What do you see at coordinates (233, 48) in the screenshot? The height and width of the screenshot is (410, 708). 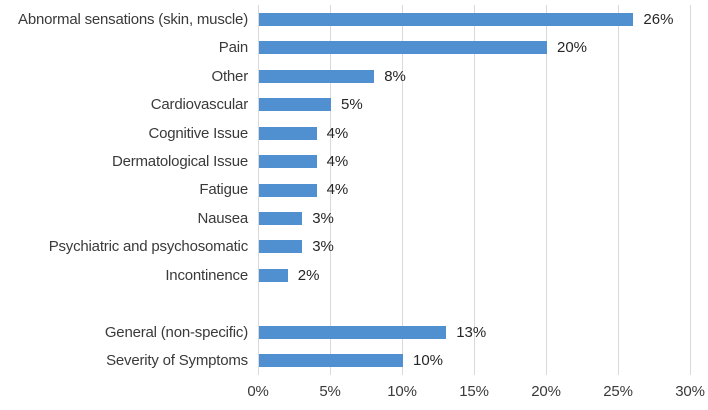 I see `category-label: Pain` at bounding box center [233, 48].